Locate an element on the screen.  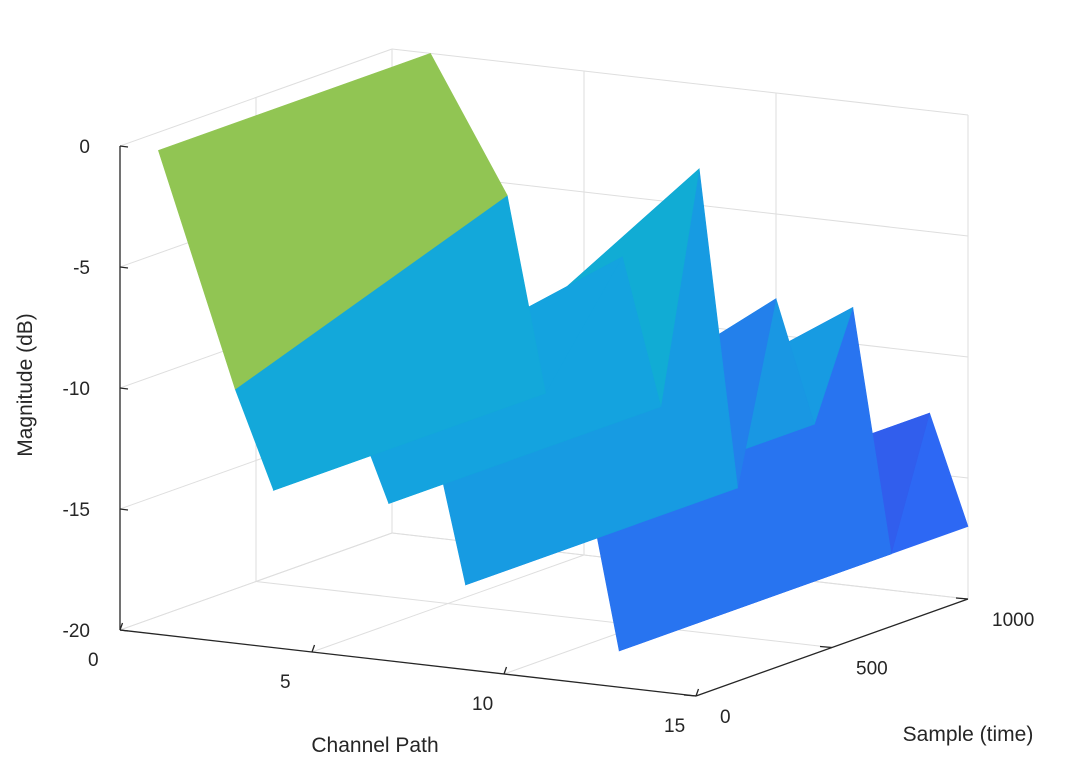
x-axis-line is located at coordinates (408, 663).